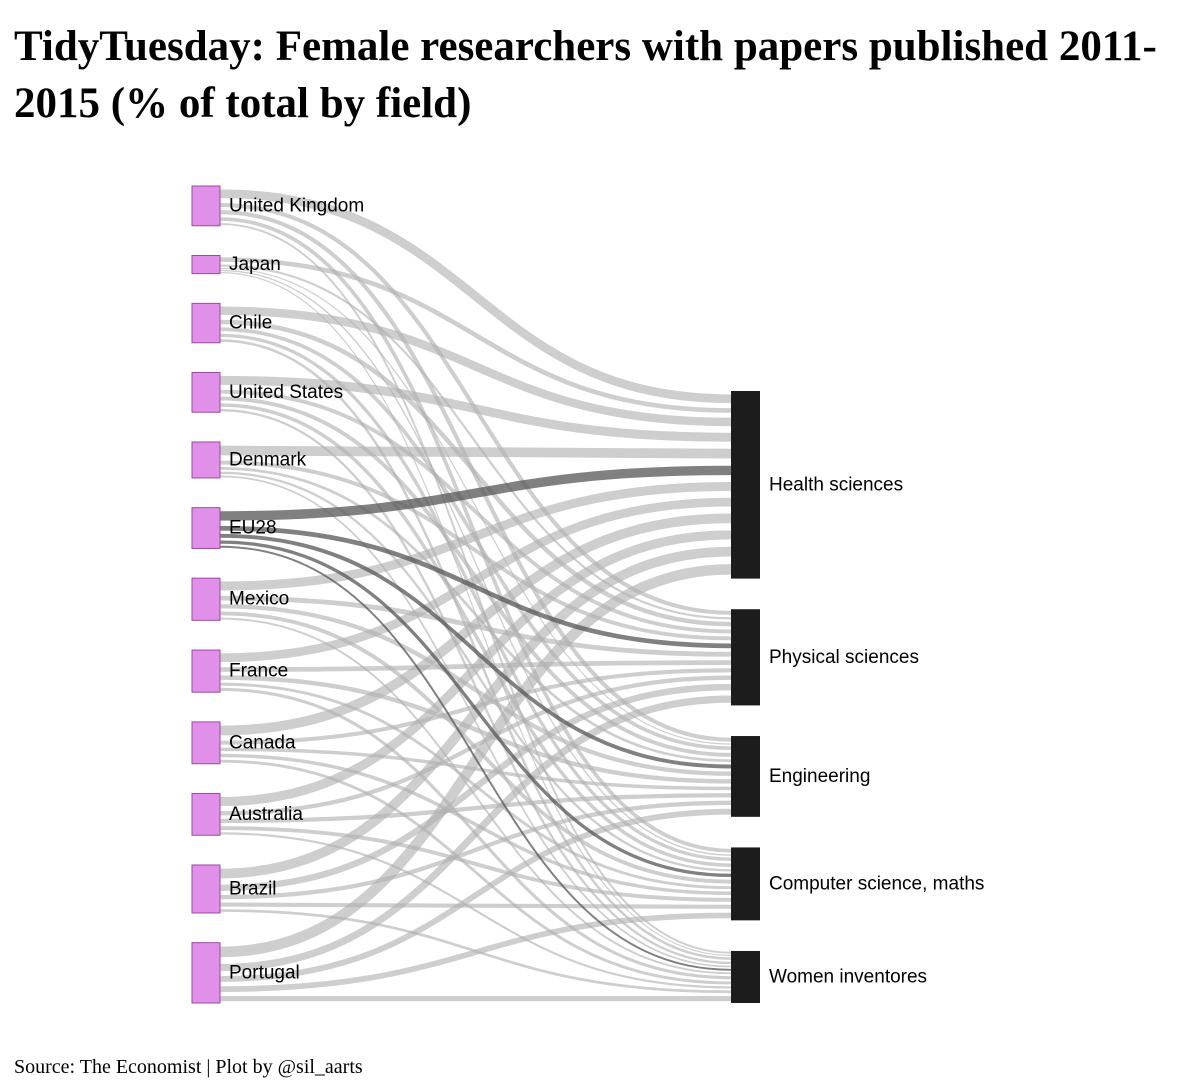  What do you see at coordinates (255, 264) in the screenshot?
I see `source-label-japan: Japan` at bounding box center [255, 264].